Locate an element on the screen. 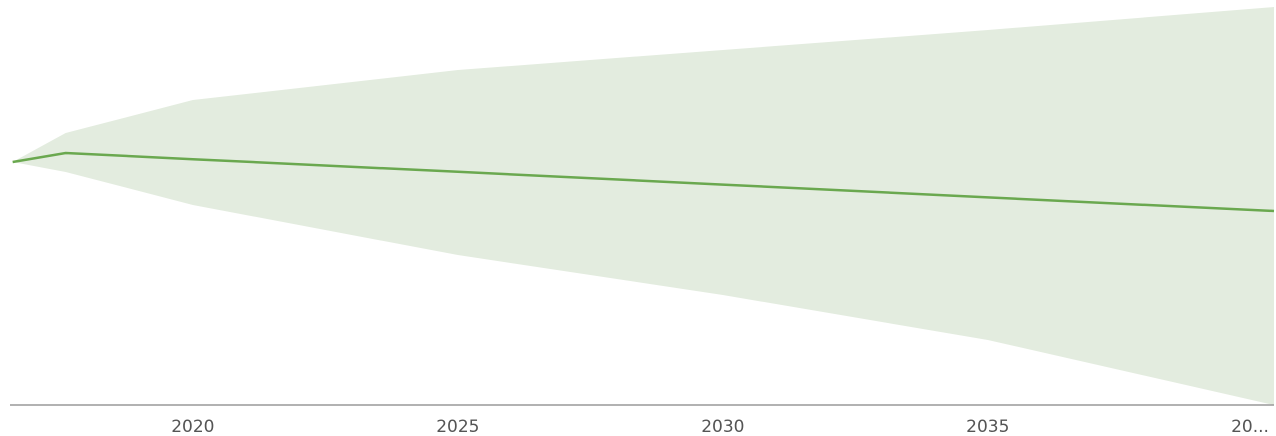  x-tick-label: 2035 is located at coordinates (987, 426).